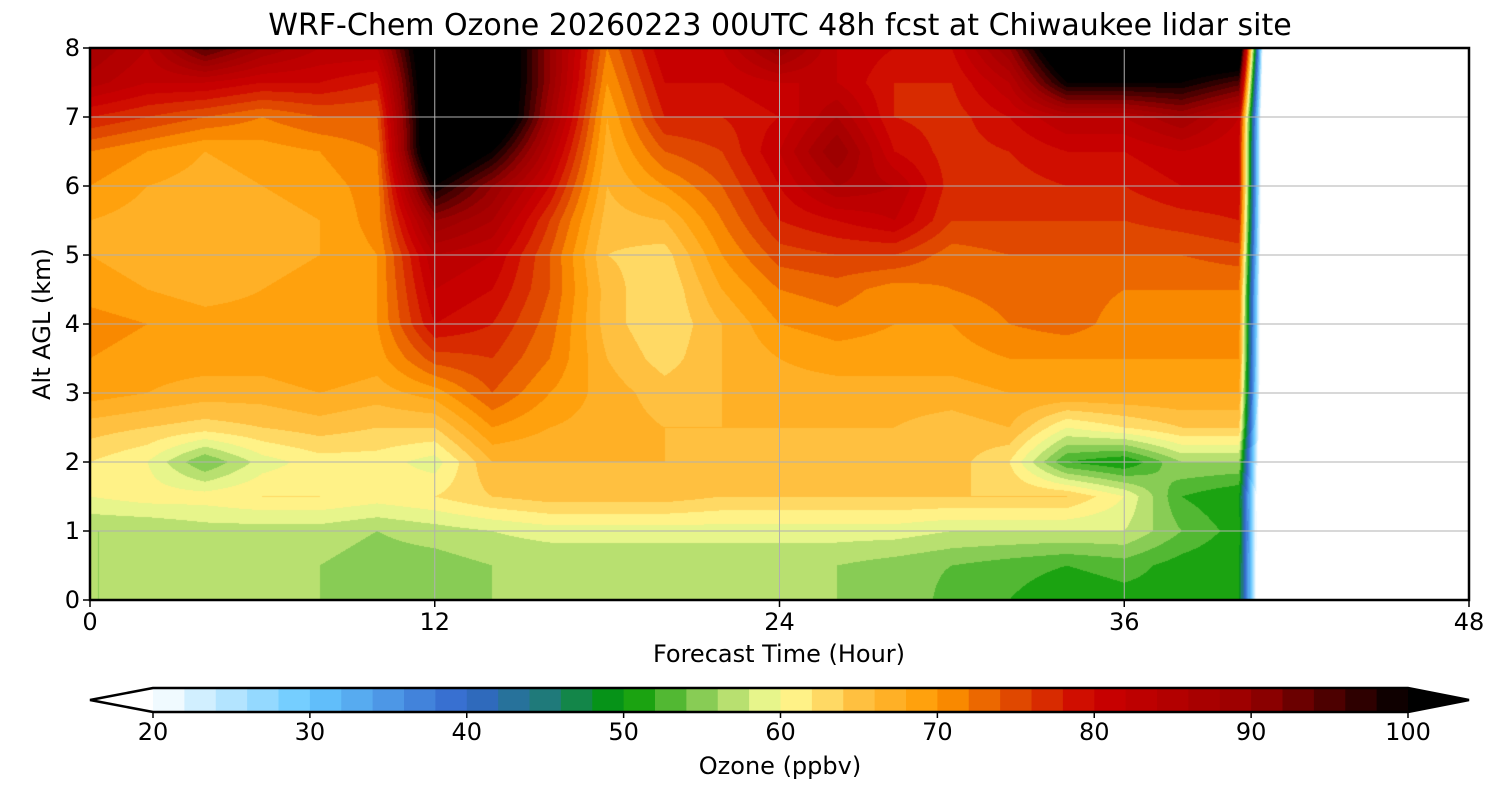 The width and height of the screenshot is (1500, 800). I want to click on colorbar-tick-label: 40, so click(467, 732).